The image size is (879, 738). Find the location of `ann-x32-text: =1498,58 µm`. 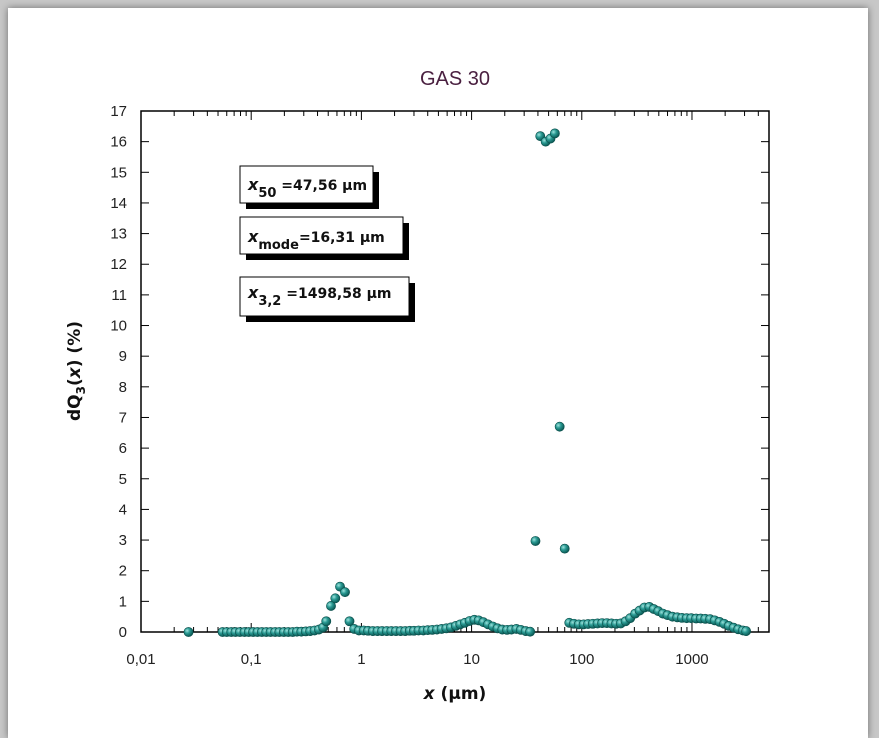

ann-x32-text: =1498,58 µm is located at coordinates (336, 294).